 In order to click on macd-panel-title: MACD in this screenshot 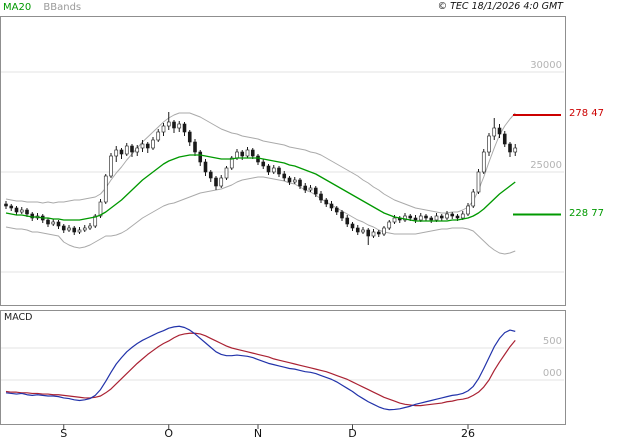, I will do `click(18, 317)`.